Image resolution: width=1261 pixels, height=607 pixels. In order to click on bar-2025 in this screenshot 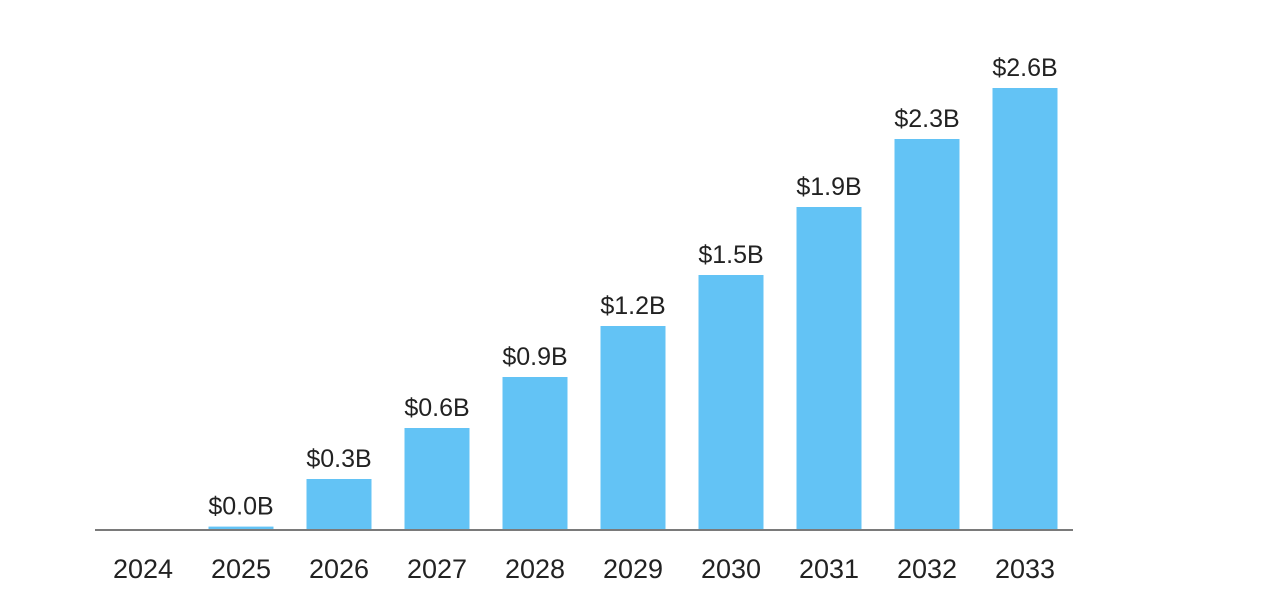, I will do `click(241, 528)`.